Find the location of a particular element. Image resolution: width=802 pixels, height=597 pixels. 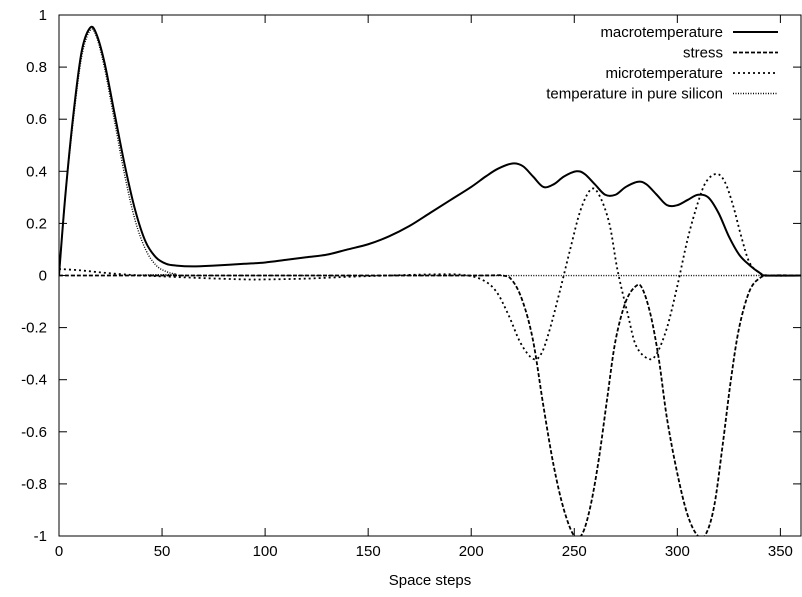

y-tick-label: 0.8 is located at coordinates (36, 67).